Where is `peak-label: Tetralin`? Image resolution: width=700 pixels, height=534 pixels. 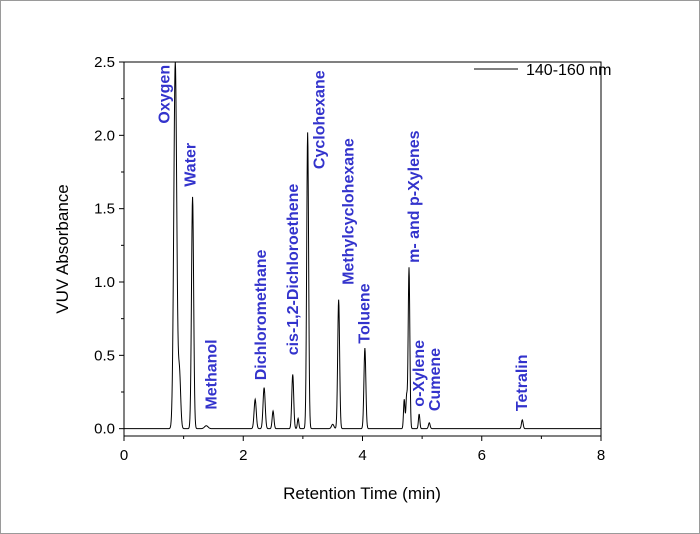
peak-label: Tetralin is located at coordinates (522, 382).